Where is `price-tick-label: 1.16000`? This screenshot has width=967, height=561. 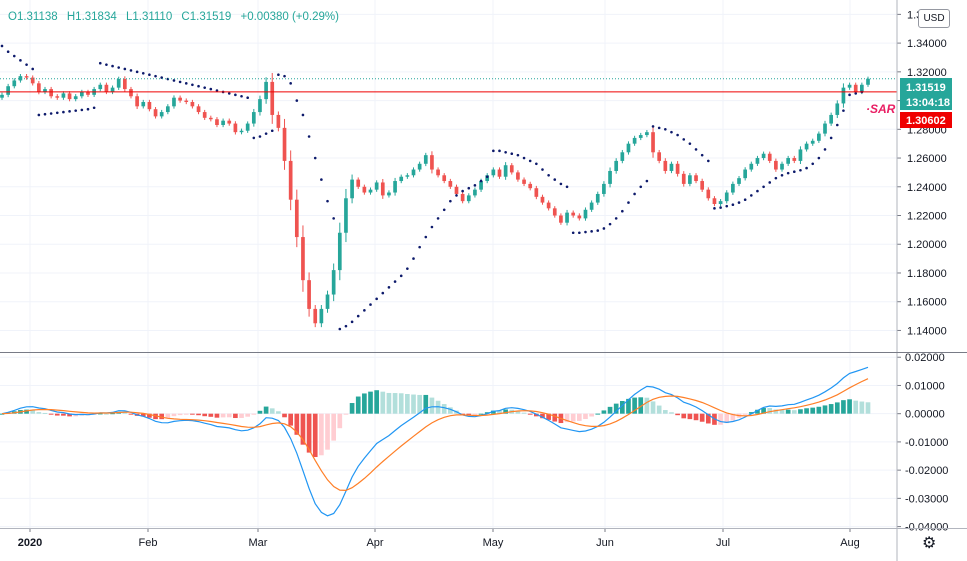 price-tick-label: 1.16000 is located at coordinates (927, 303).